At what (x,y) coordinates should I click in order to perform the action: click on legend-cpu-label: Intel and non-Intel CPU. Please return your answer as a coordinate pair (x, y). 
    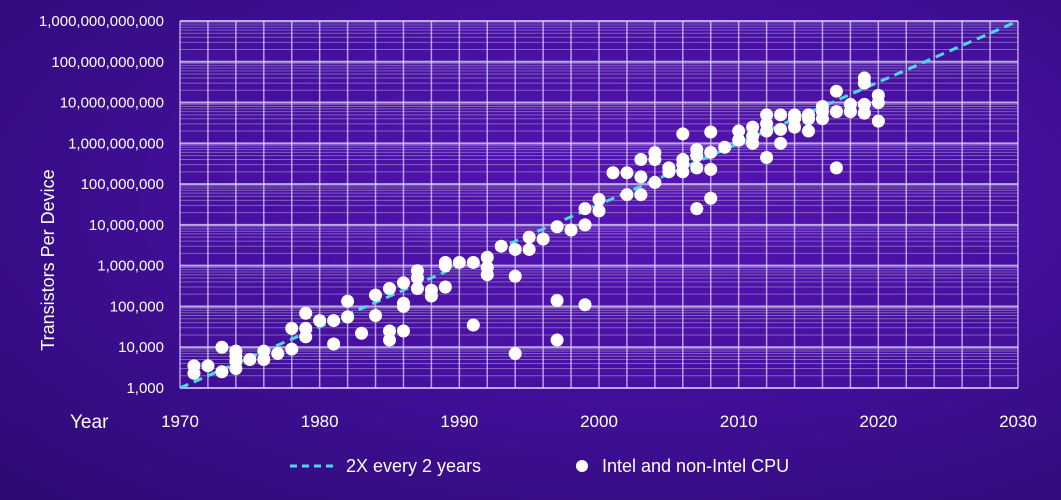
    Looking at the image, I should click on (695, 466).